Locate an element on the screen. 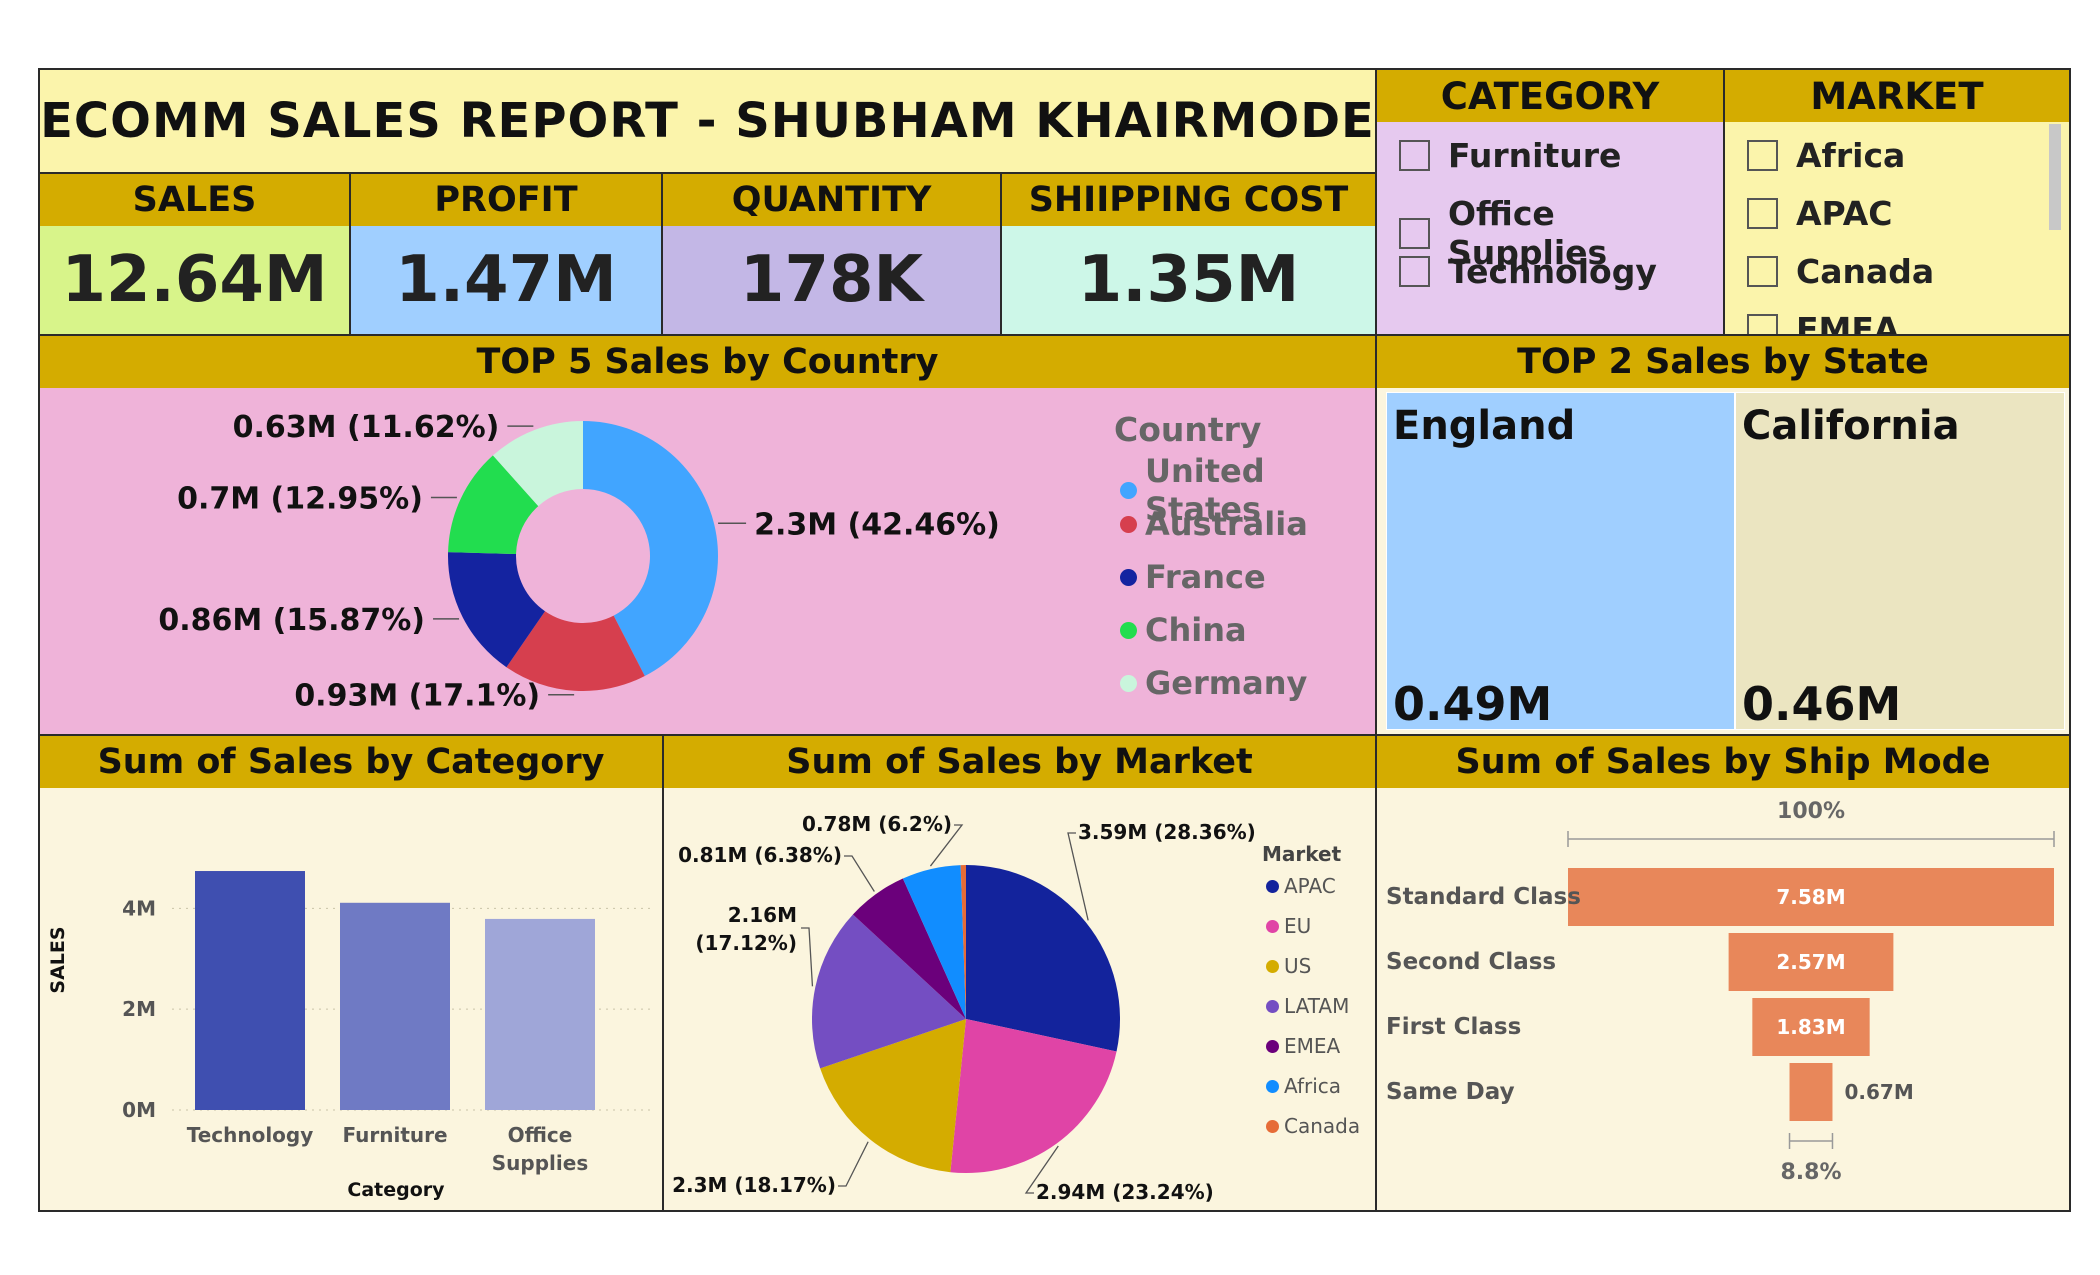  pie-slice-africa is located at coordinates (934, 942).